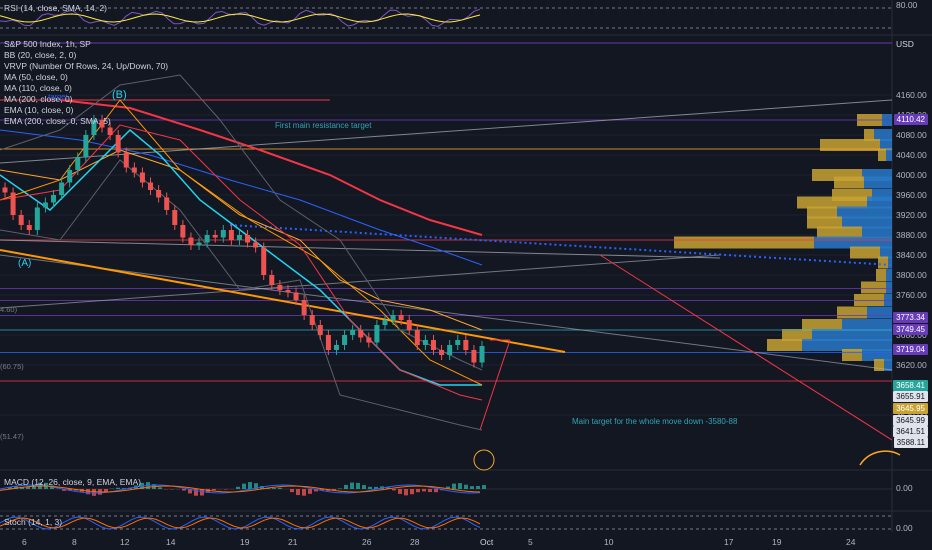 Image resolution: width=932 pixels, height=550 pixels. What do you see at coordinates (911, 255) in the screenshot?
I see `price-tick-label: 3840.00` at bounding box center [911, 255].